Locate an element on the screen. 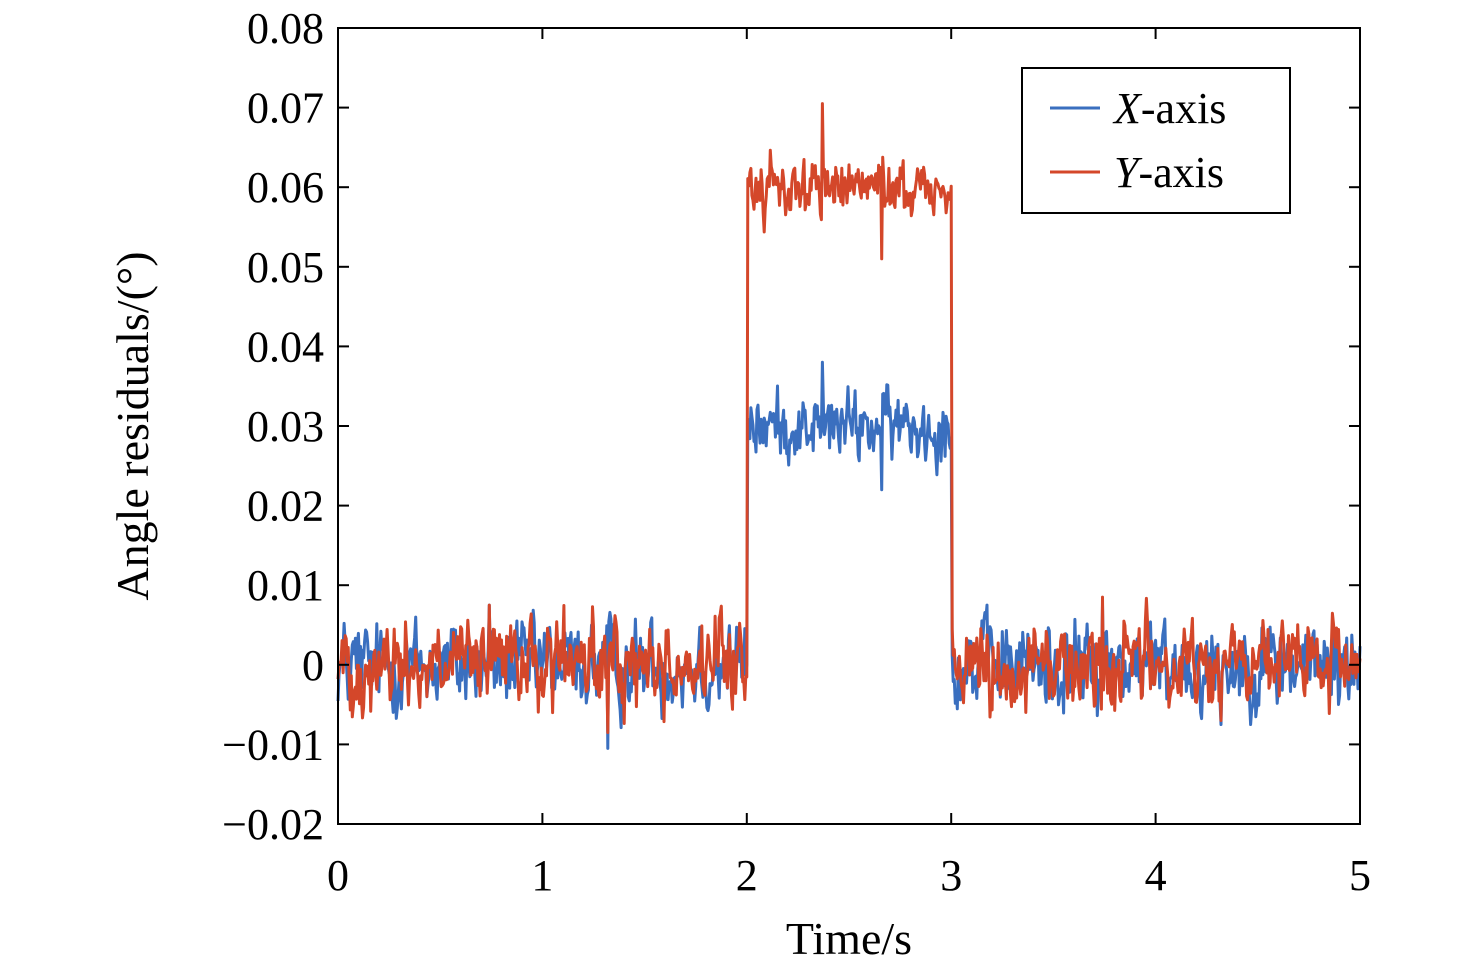  y-tick-label: 0.01 is located at coordinates (285, 585).